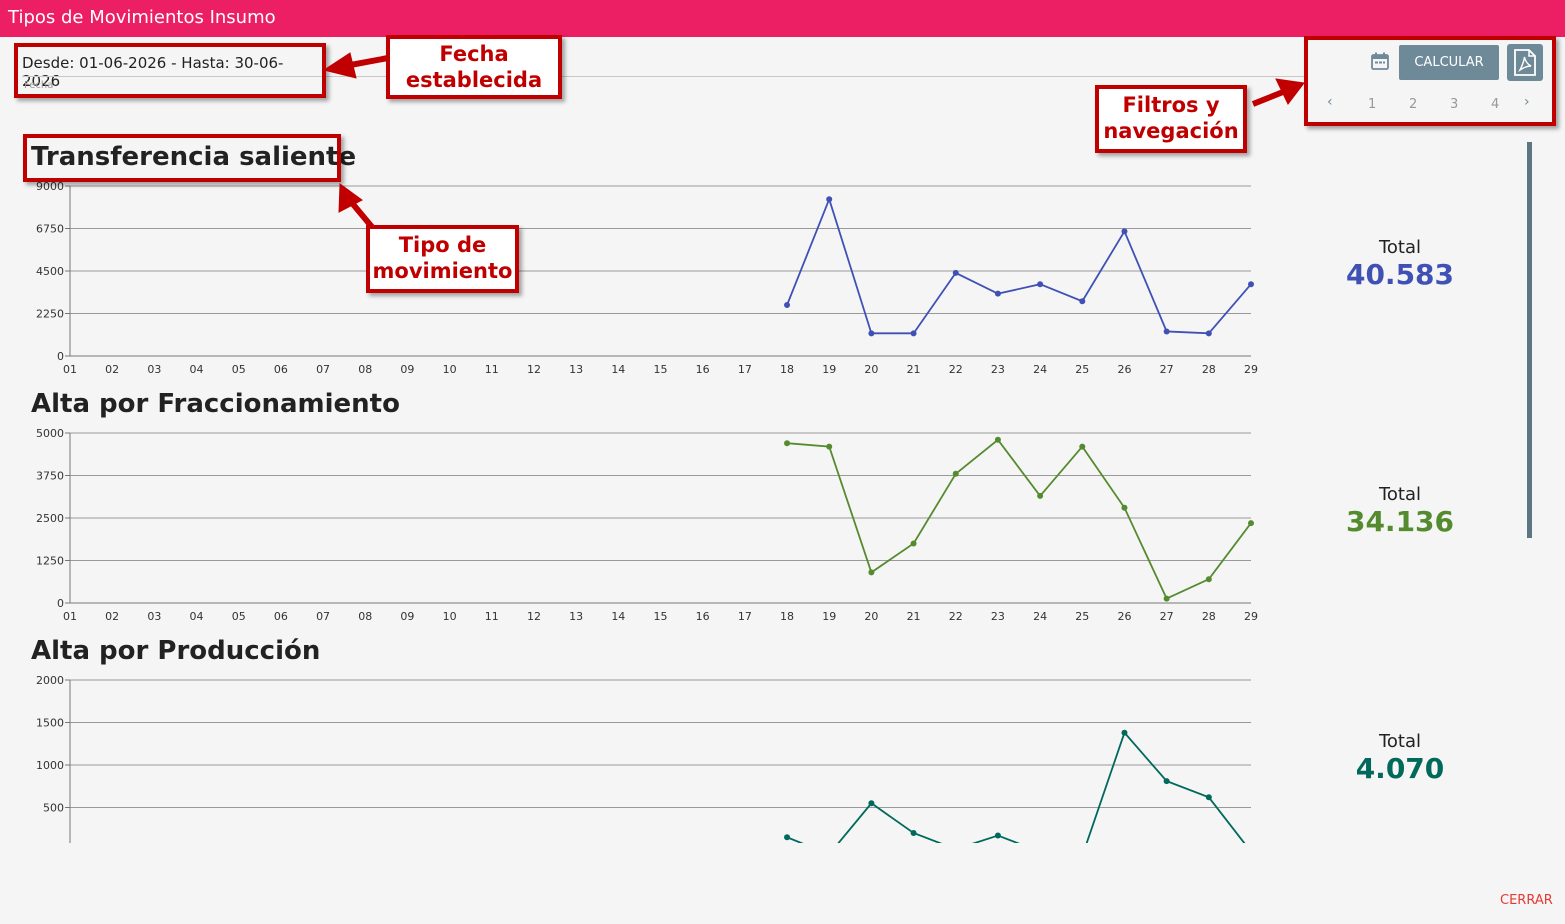 The width and height of the screenshot is (1565, 924). What do you see at coordinates (663, 76) in the screenshot?
I see `date-field-underline` at bounding box center [663, 76].